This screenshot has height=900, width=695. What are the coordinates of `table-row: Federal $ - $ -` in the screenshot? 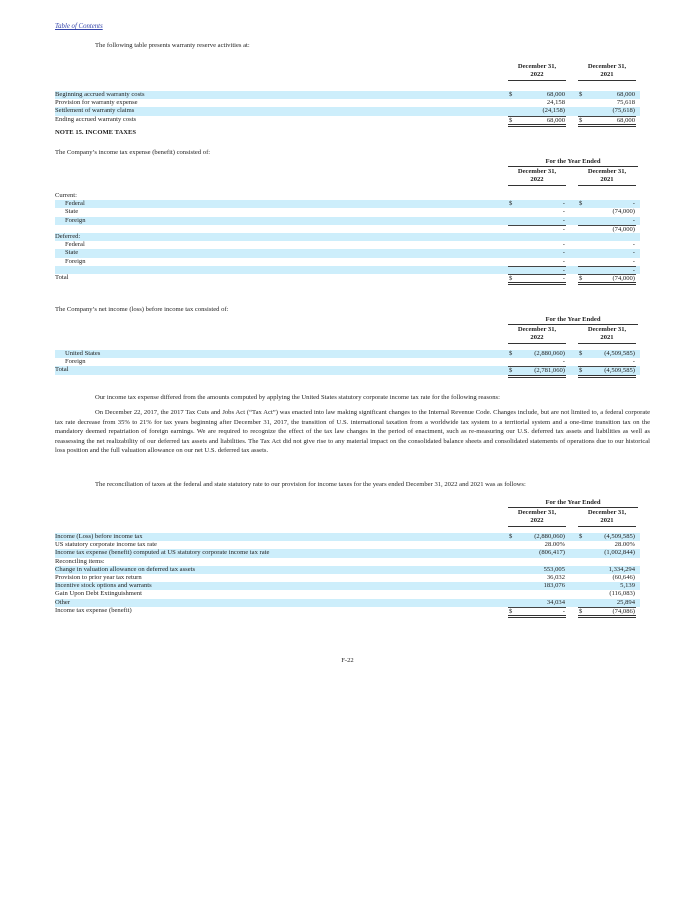 It's located at (347, 204).